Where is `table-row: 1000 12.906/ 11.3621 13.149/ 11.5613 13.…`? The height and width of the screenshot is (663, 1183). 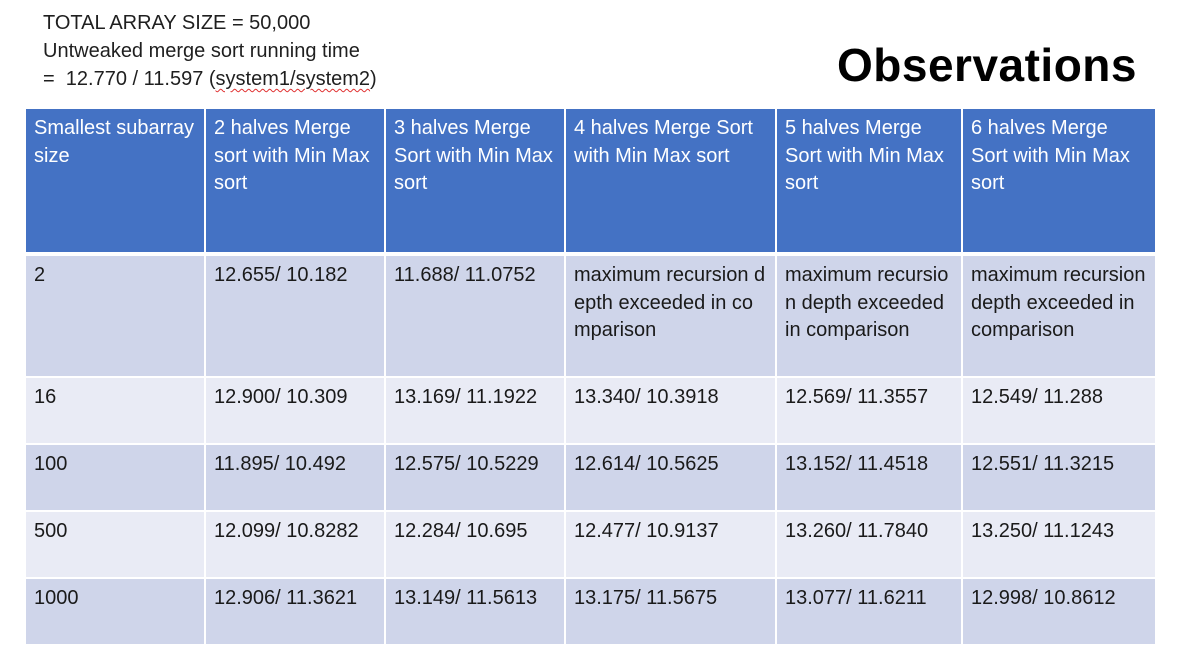
table-row: 1000 12.906/ 11.3621 13.149/ 11.5613 13.… is located at coordinates (590, 611).